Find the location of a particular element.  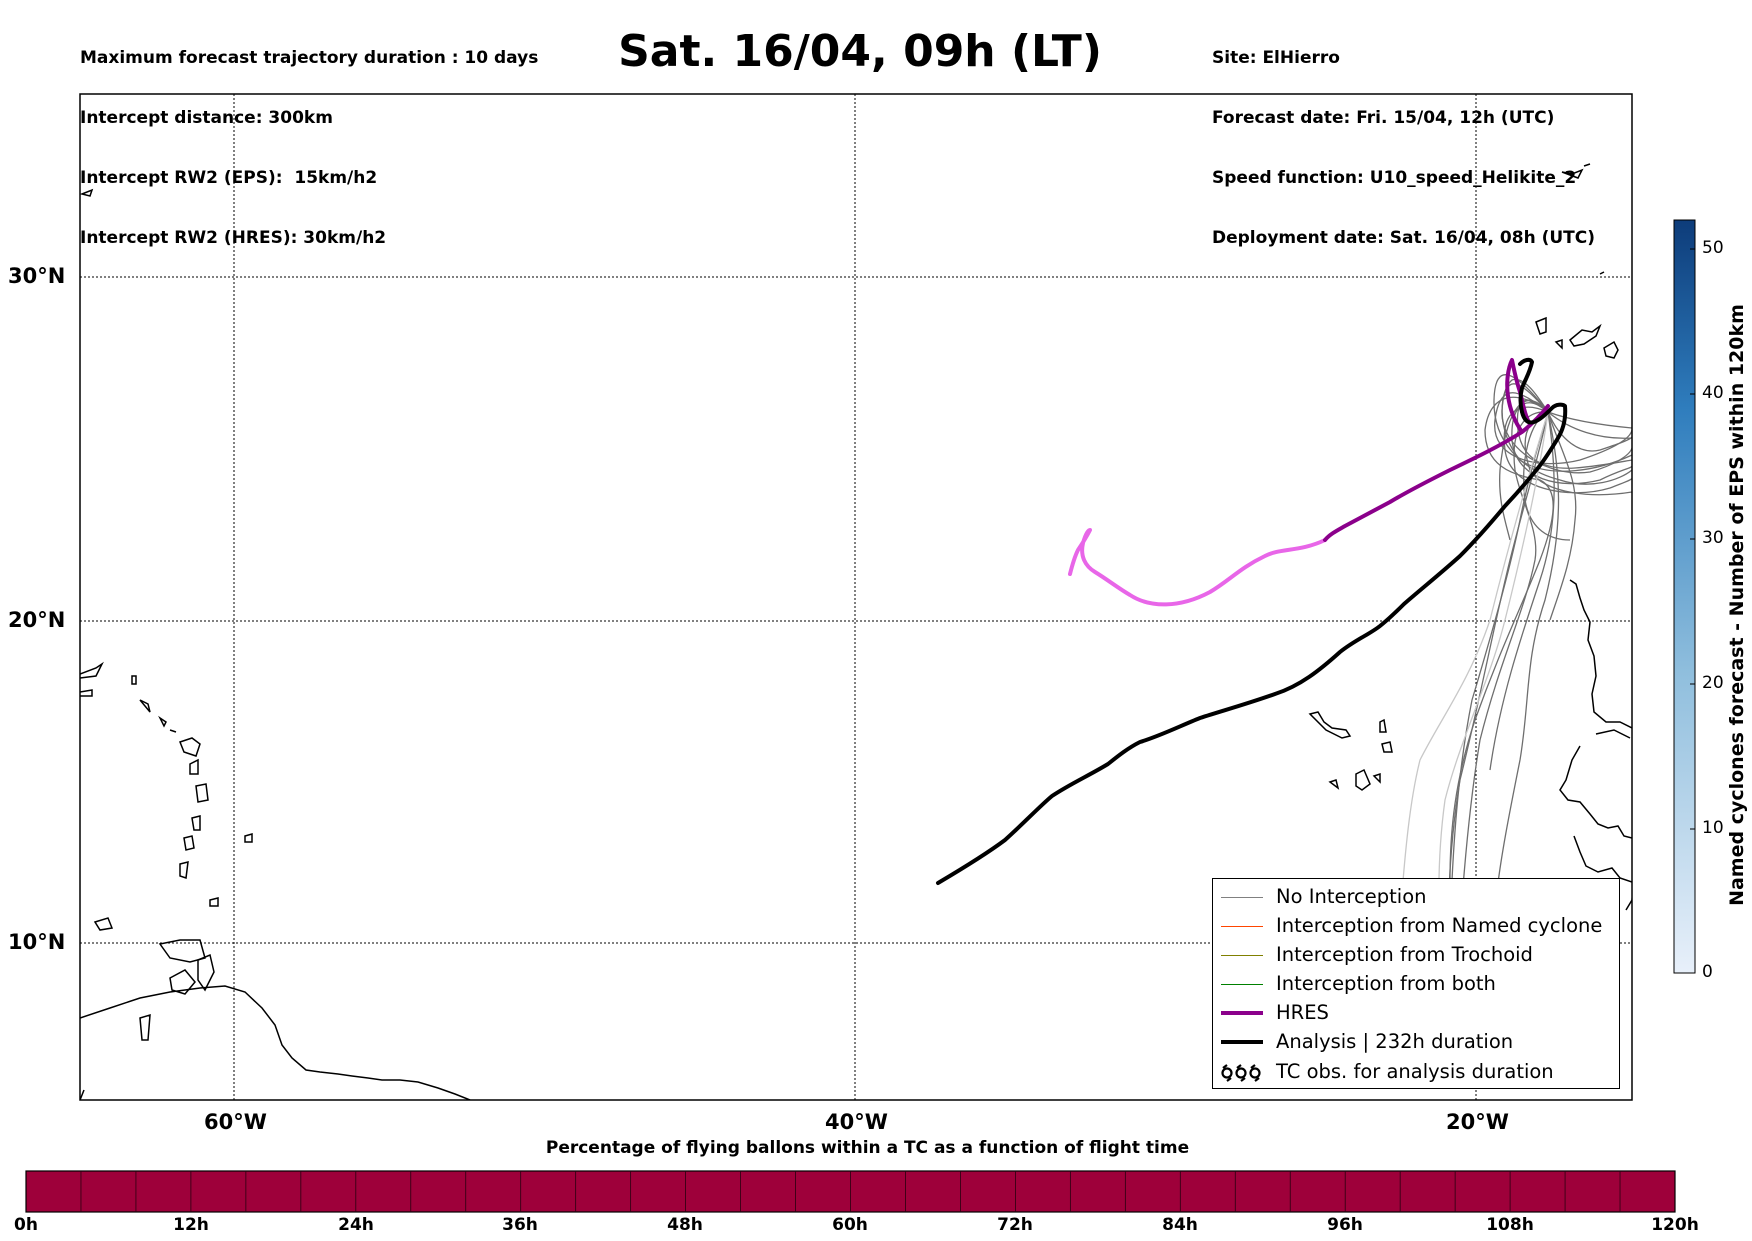

time-tick-label: 96h is located at coordinates (1345, 1225).